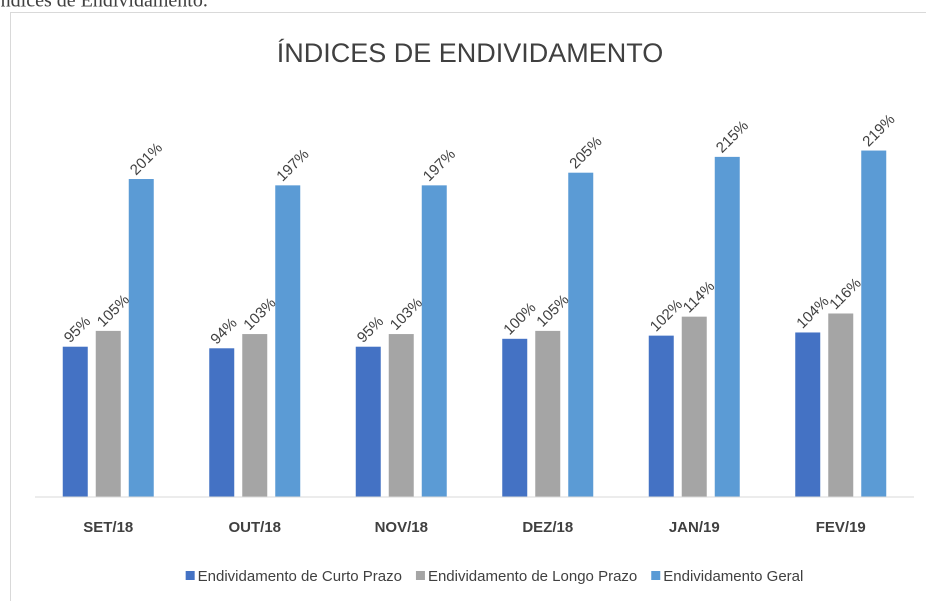  Describe the element at coordinates (146, 158) in the screenshot. I see `data-label: 201%` at that location.